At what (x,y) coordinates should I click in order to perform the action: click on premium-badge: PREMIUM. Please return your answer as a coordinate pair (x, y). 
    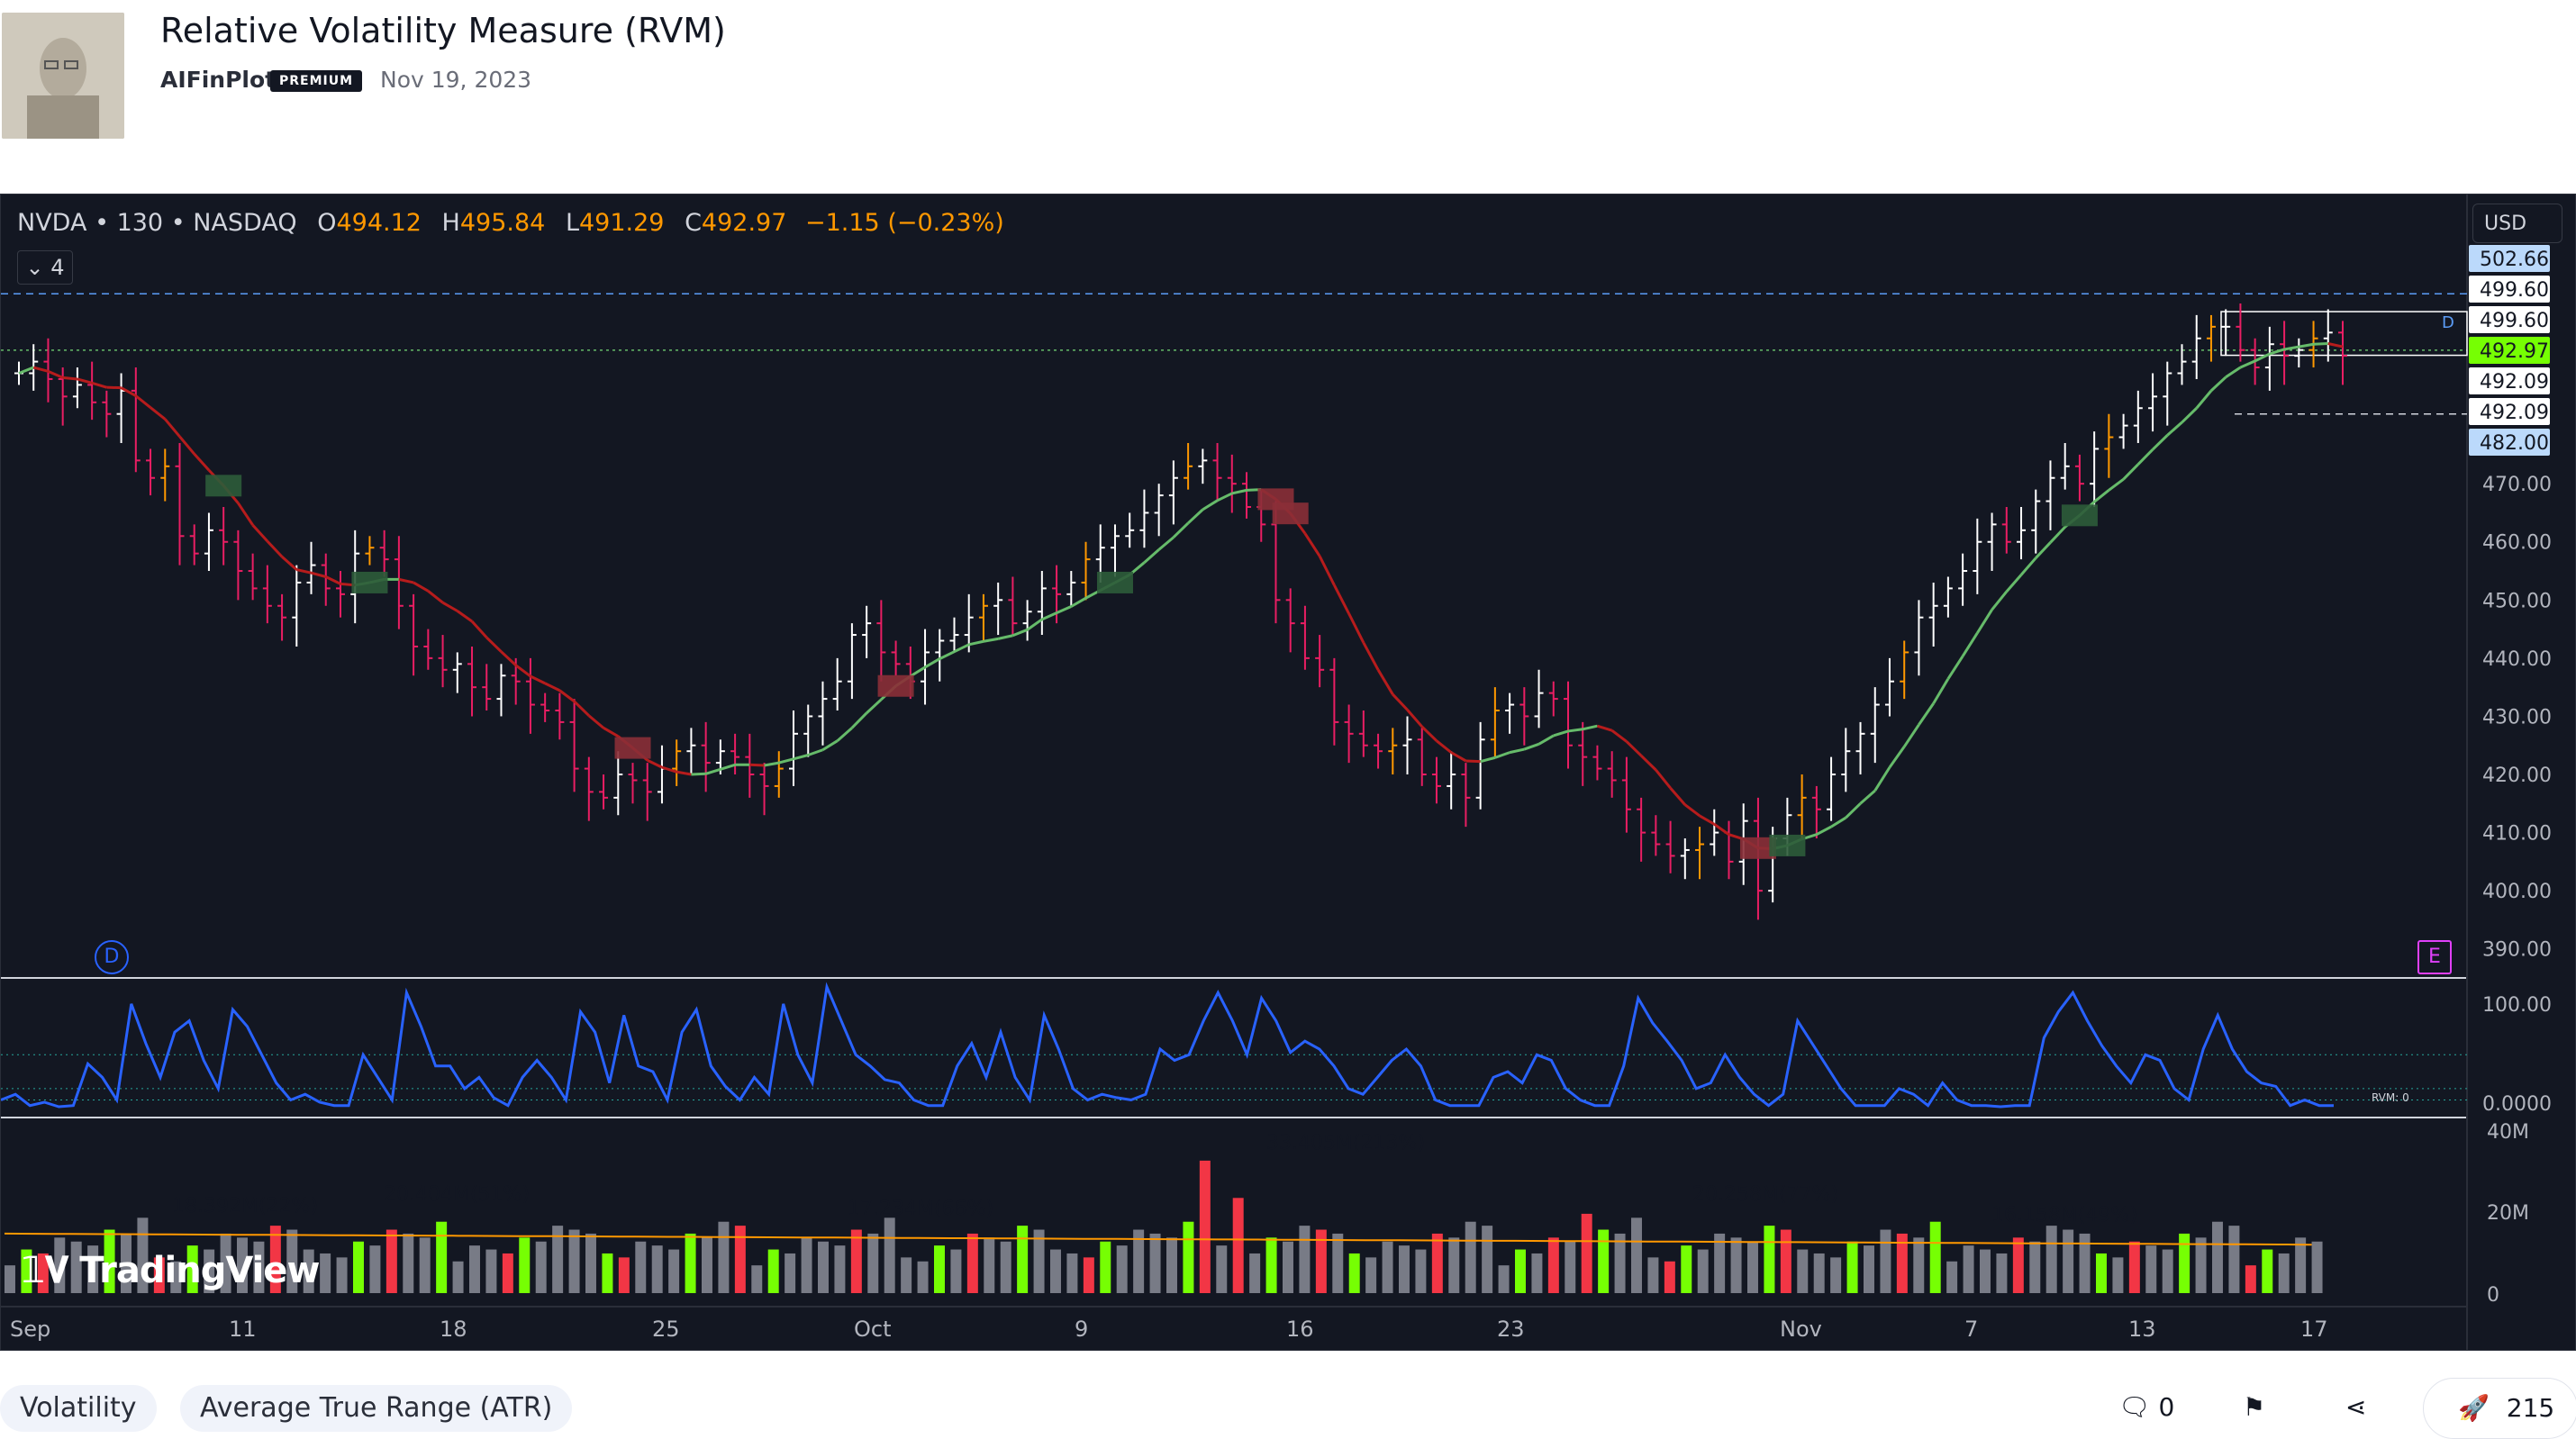
    Looking at the image, I should click on (316, 81).